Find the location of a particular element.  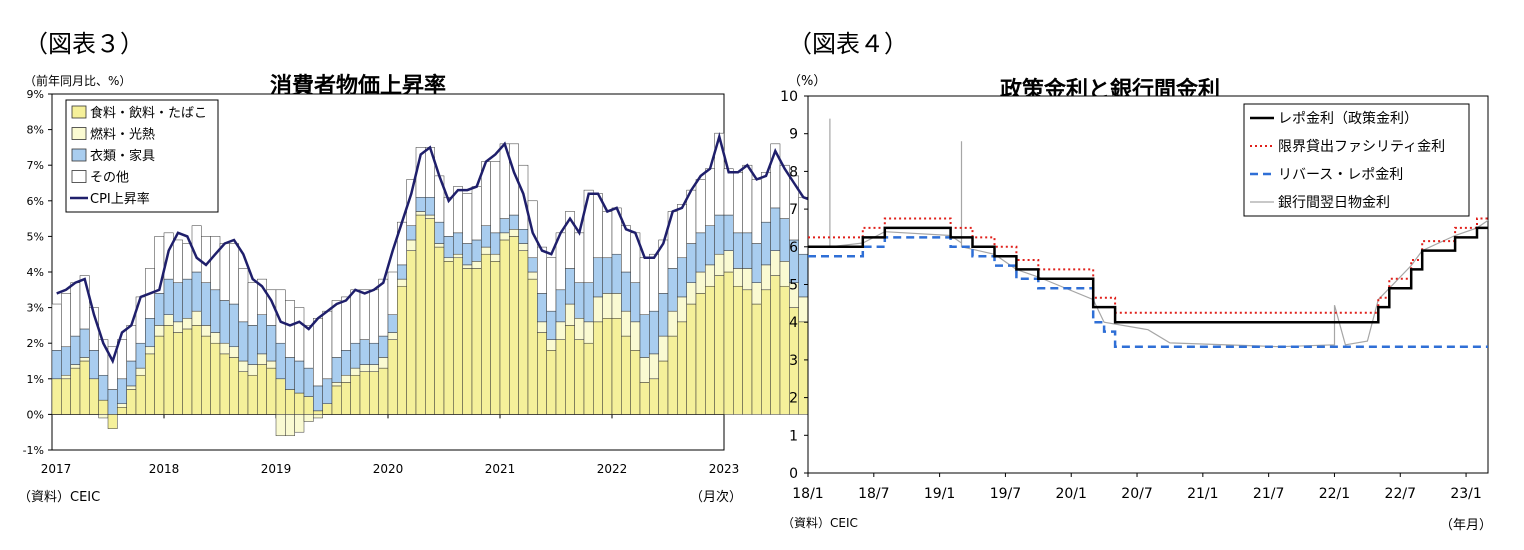

y-tick-label: 6% is located at coordinates (35, 201).